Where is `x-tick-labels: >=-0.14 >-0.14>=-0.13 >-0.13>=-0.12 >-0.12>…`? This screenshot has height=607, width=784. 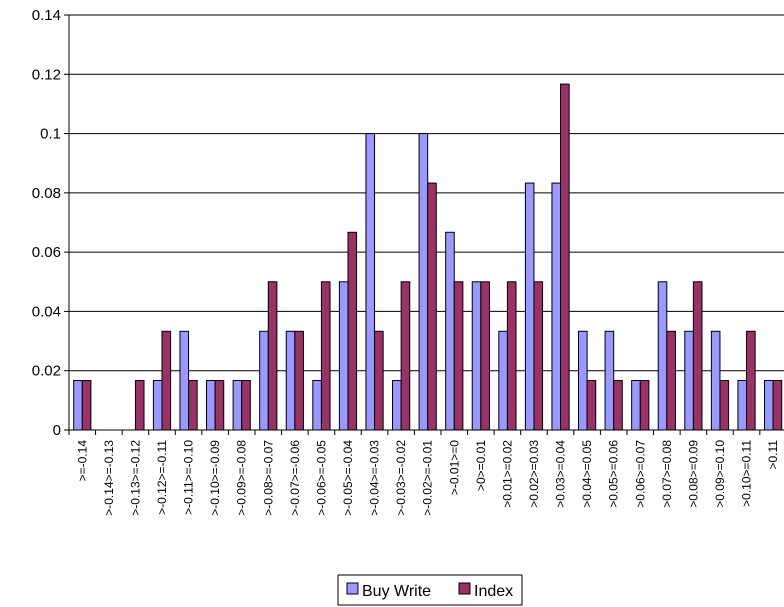
x-tick-labels: >=-0.14 >-0.14>=-0.13 >-0.13>=-0.12 >-0.12>… is located at coordinates (427, 478).